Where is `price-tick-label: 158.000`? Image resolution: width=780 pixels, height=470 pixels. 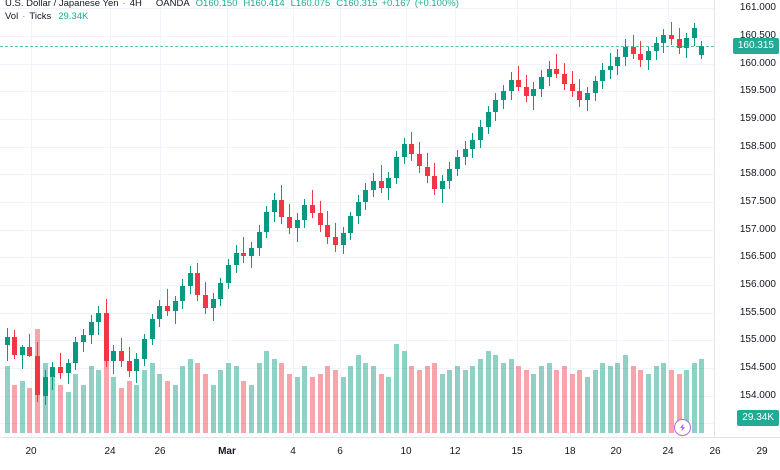
price-tick-label: 158.000 is located at coordinates (757, 173).